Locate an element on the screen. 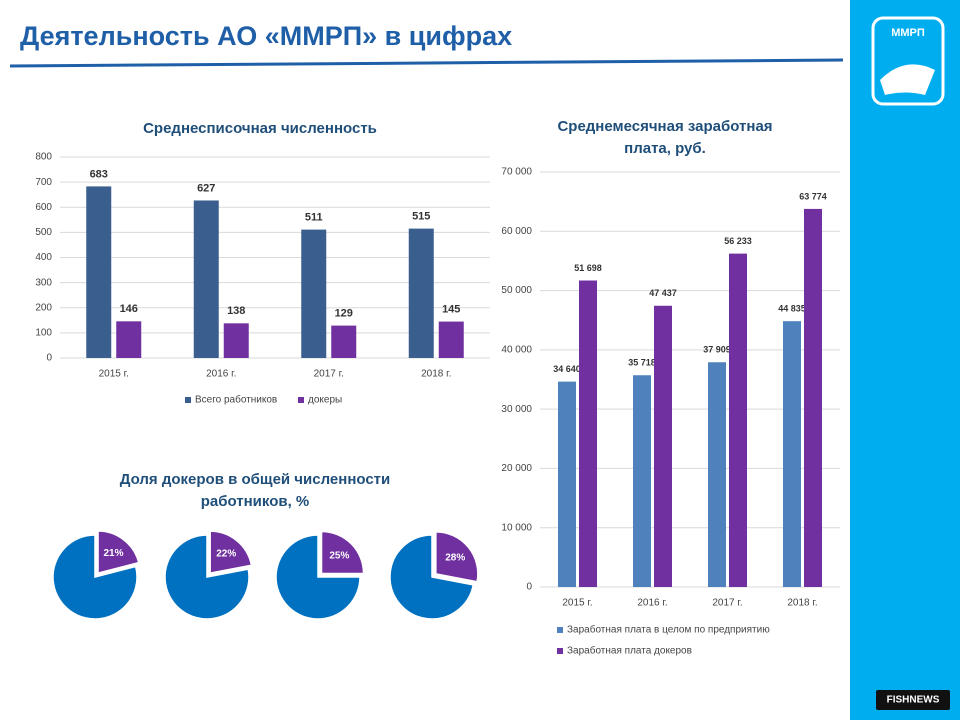 The image size is (960, 720). data-label: 138 is located at coordinates (236, 311).